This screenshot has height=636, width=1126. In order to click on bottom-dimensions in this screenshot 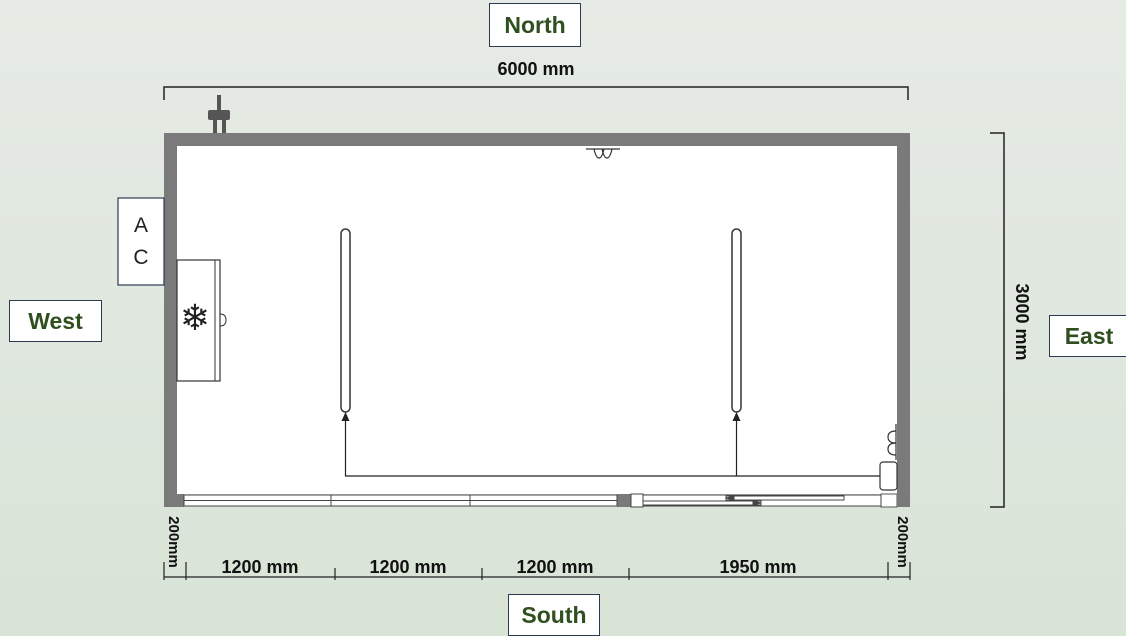, I will do `click(537, 571)`.